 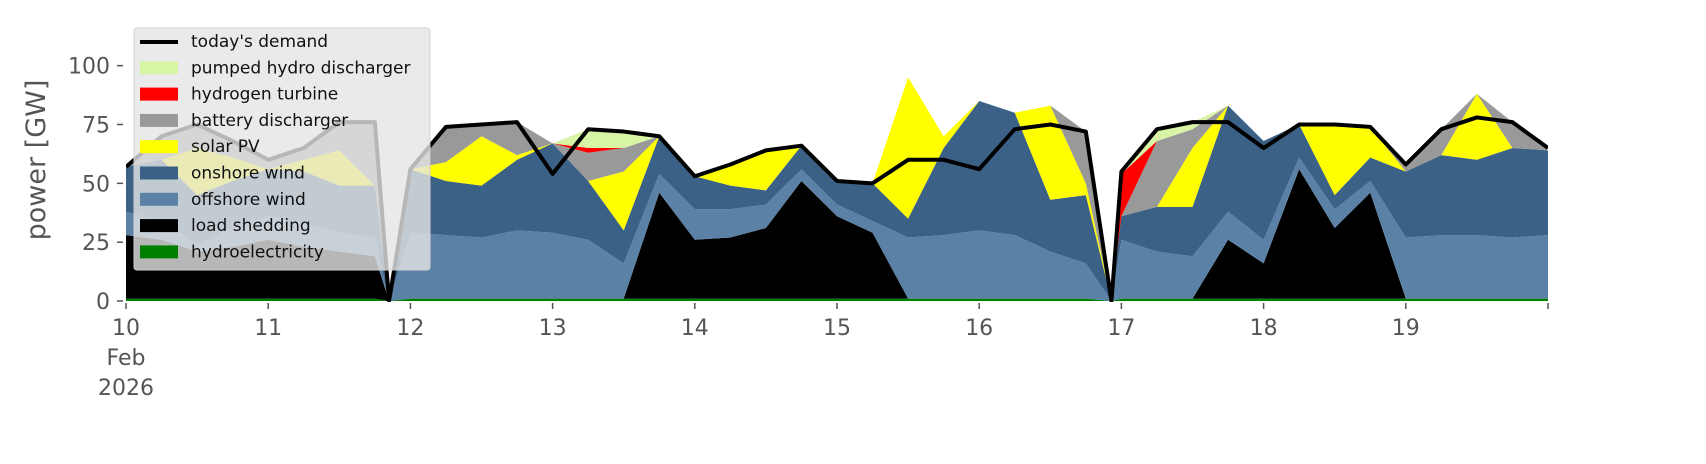 What do you see at coordinates (225, 147) in the screenshot?
I see `legend-label: solar PV` at bounding box center [225, 147].